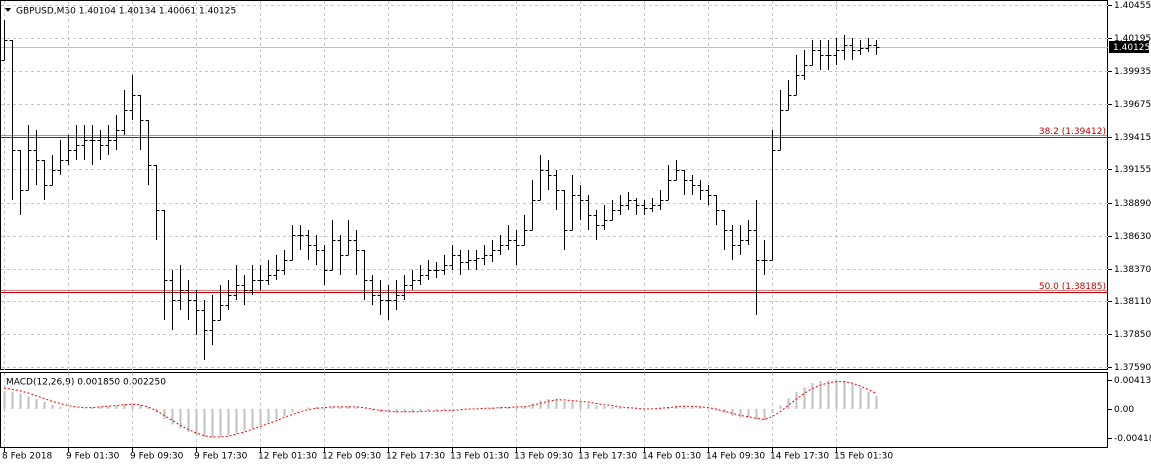  Describe the element at coordinates (1132, 335) in the screenshot. I see `y-tick-label: 1.37850` at that location.